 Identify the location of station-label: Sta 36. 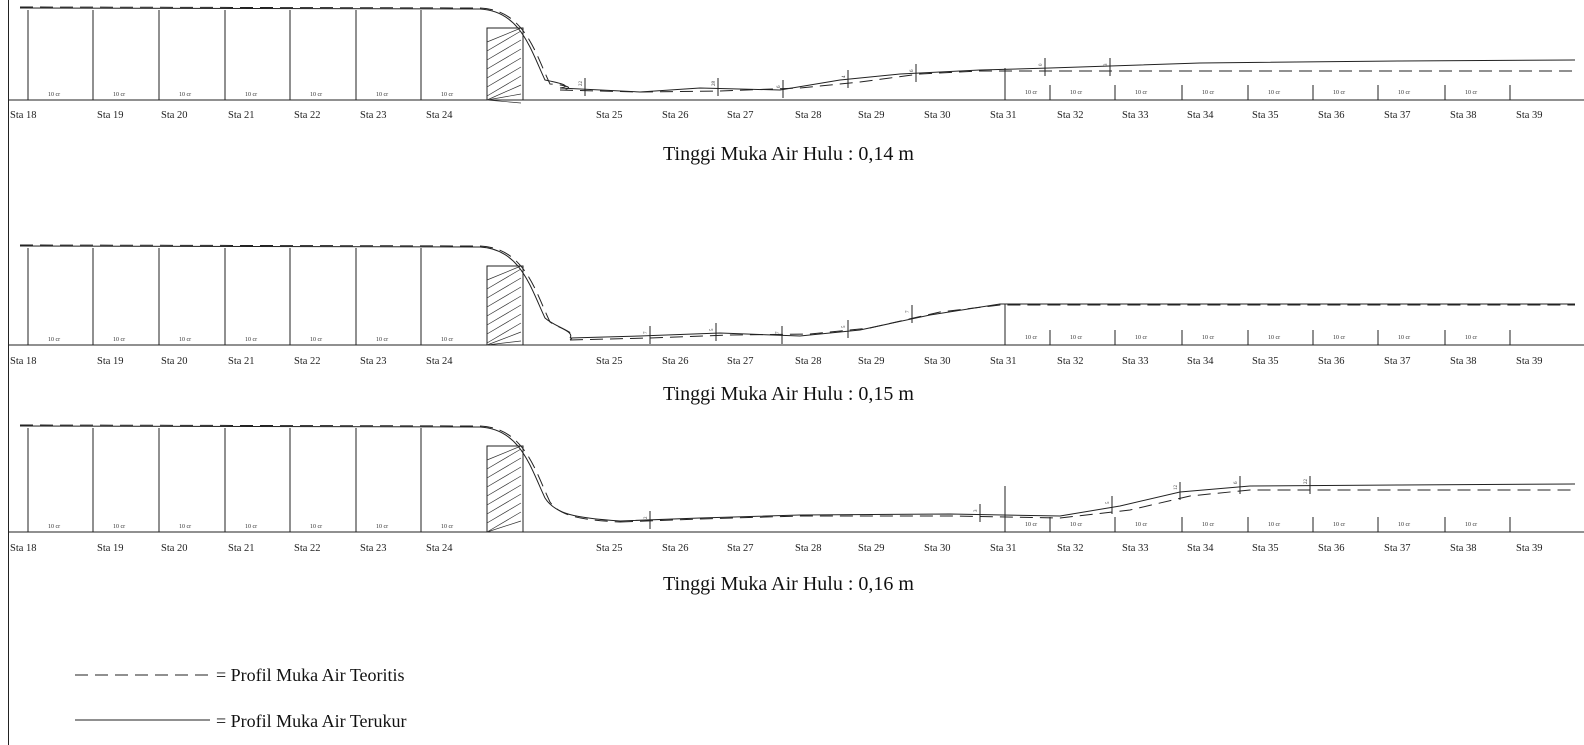
(1331, 361).